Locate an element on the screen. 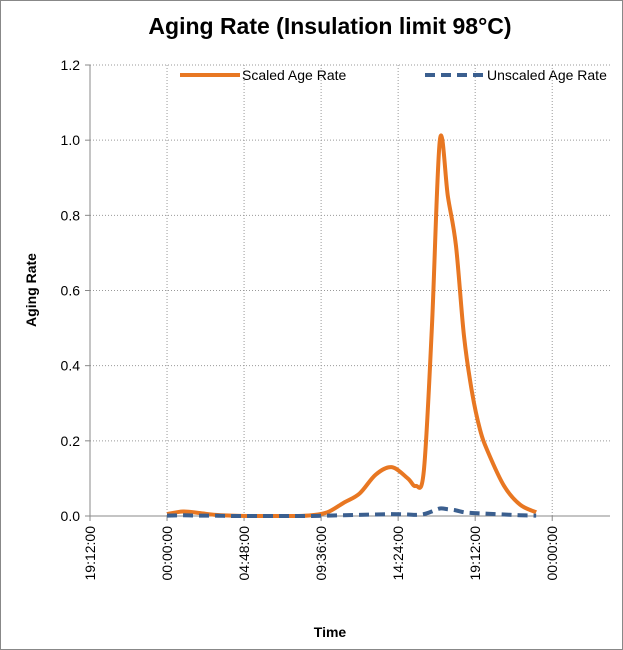  y-axis-label: Aging Rate is located at coordinates (31, 290).